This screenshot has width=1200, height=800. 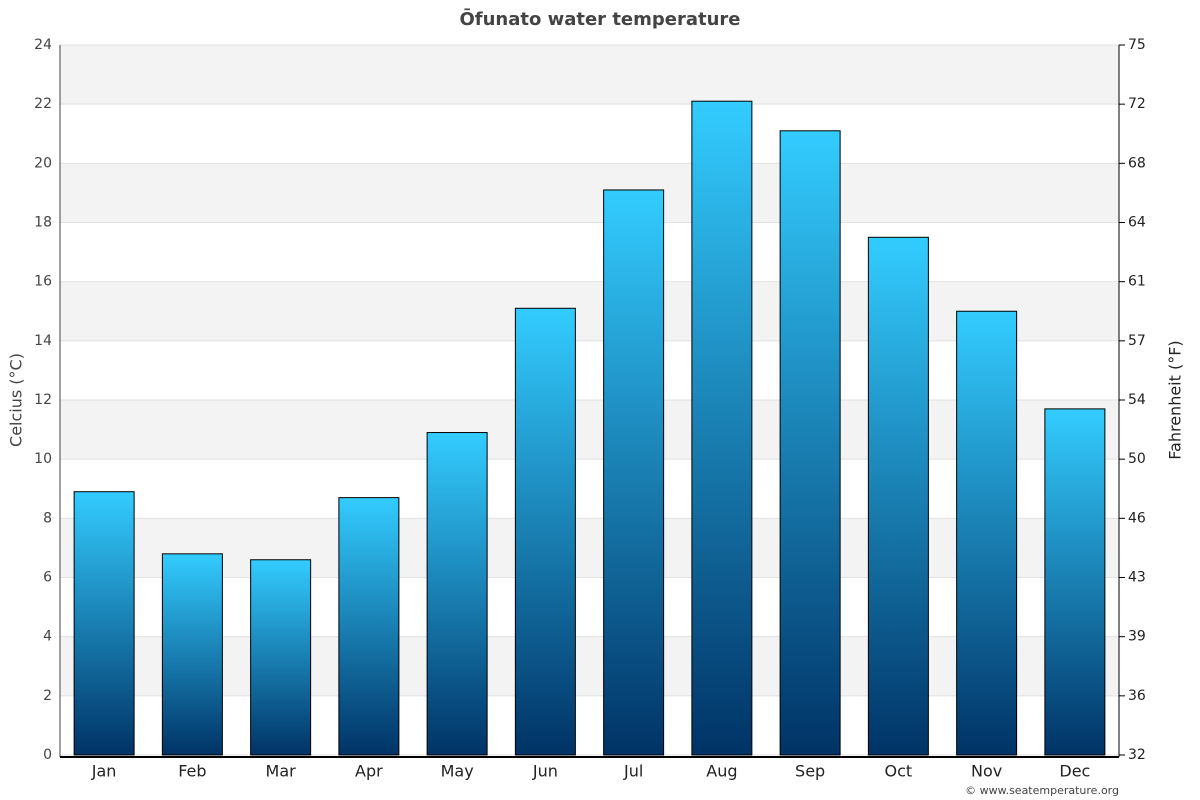 What do you see at coordinates (1137, 755) in the screenshot?
I see `y2-tick-label: 32` at bounding box center [1137, 755].